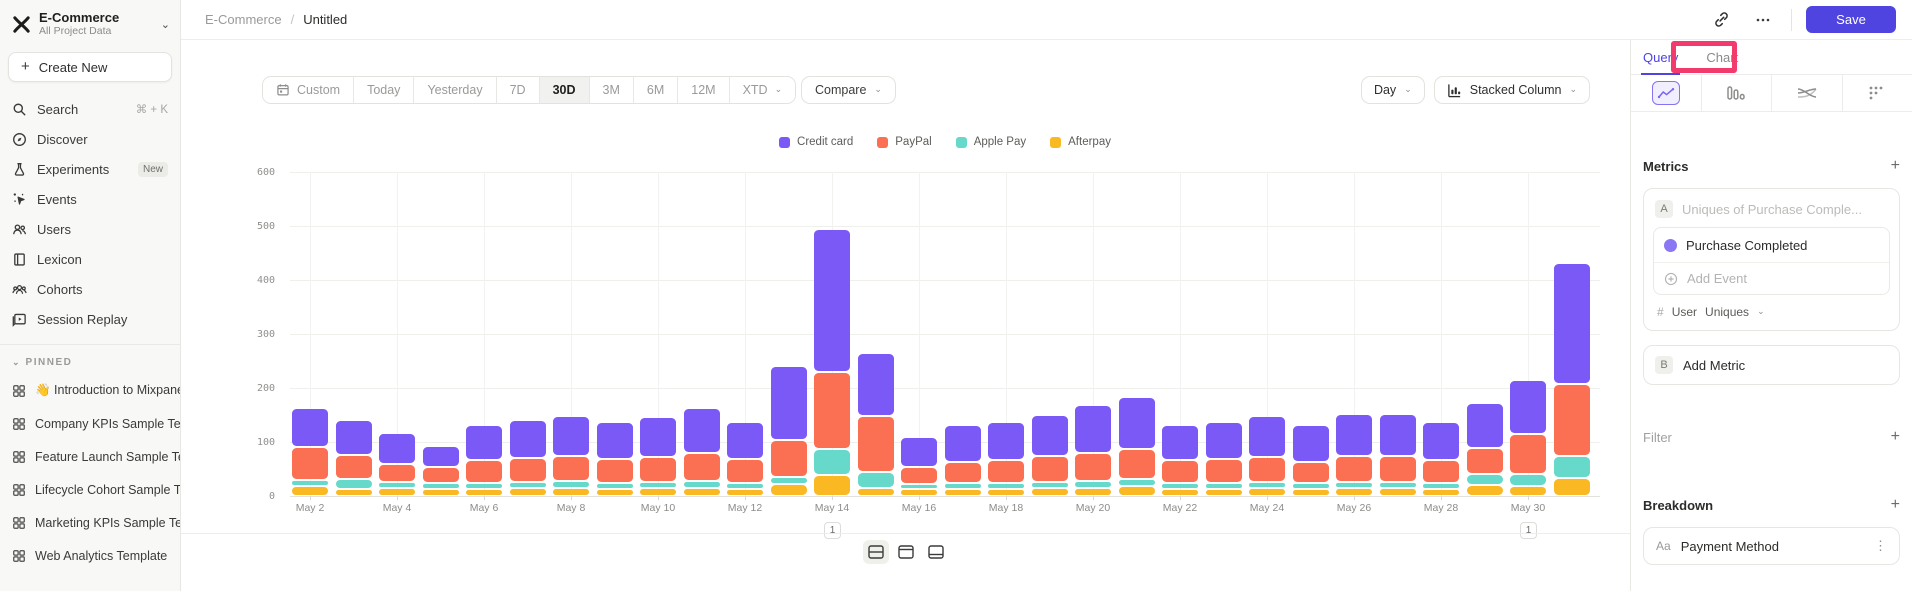 The width and height of the screenshot is (1912, 591). I want to click on layout-bottom-bar-button, so click(936, 552).